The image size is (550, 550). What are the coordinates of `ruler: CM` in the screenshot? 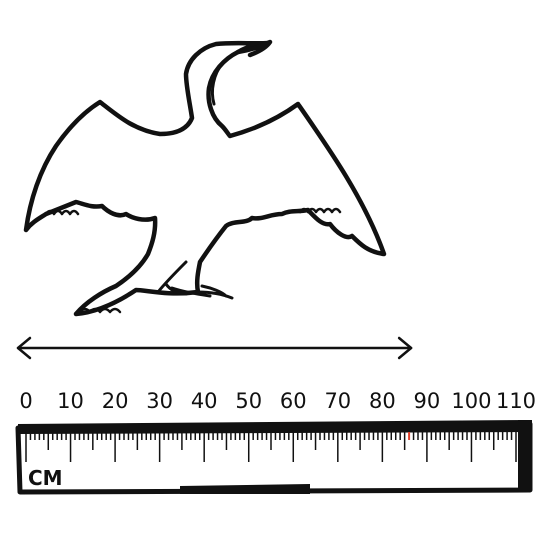 It's located at (275, 457).